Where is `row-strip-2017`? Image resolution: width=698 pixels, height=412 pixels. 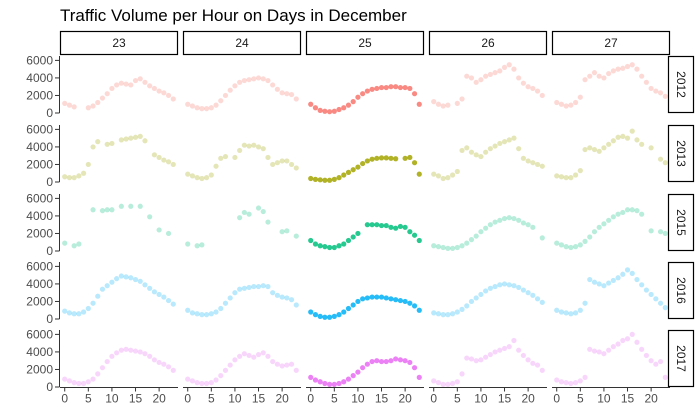
row-strip-2017 is located at coordinates (681, 358).